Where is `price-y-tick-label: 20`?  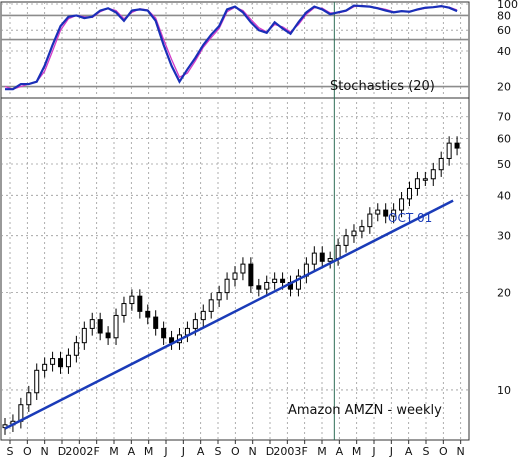 price-y-tick-label: 20 is located at coordinates (504, 293).